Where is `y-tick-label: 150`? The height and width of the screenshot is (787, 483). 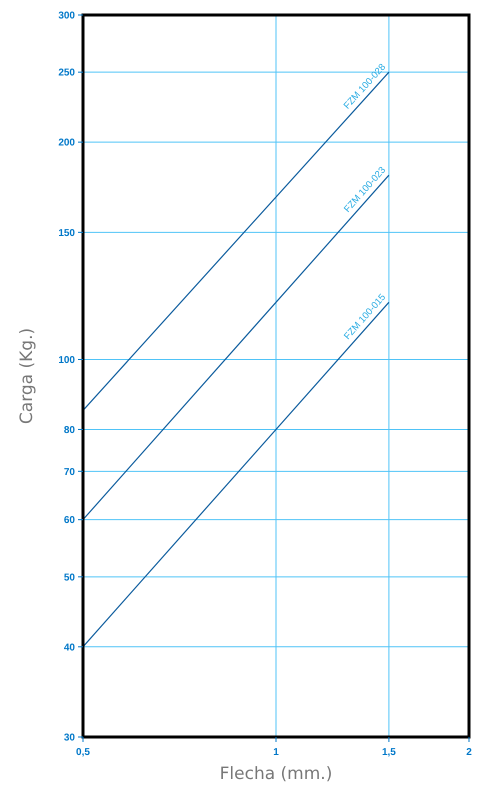
y-tick-label: 150 is located at coordinates (67, 233).